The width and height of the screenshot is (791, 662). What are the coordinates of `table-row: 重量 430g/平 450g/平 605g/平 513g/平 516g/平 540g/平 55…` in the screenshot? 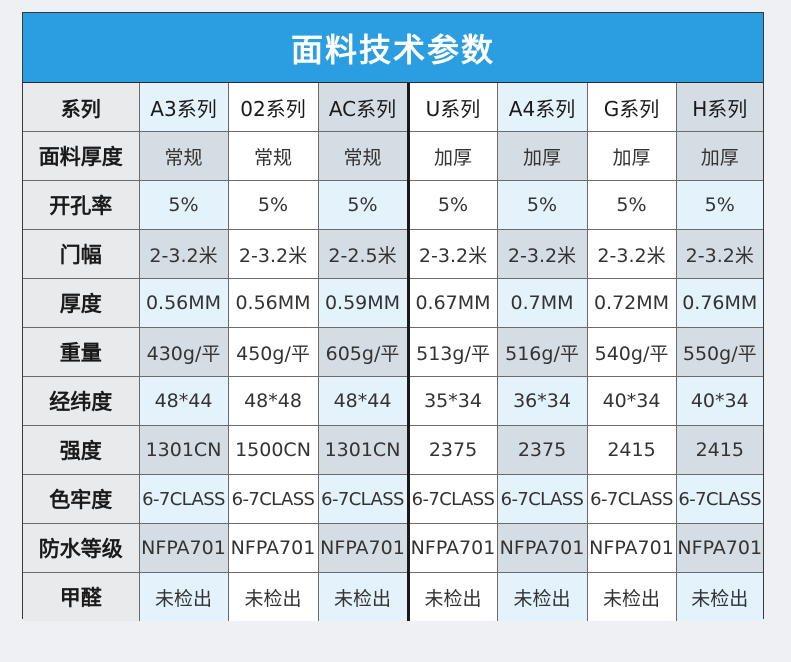 It's located at (393, 352).